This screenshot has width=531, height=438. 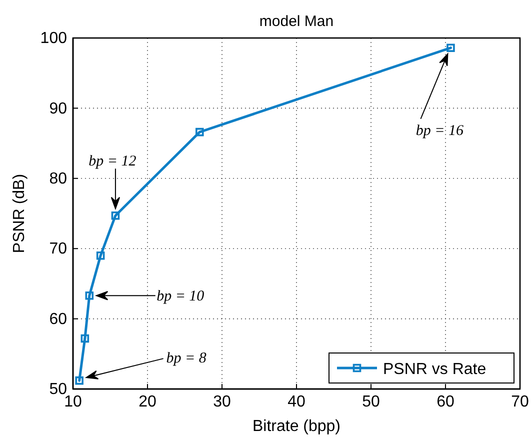 I want to click on annotation: bp = 8, so click(x=186, y=358).